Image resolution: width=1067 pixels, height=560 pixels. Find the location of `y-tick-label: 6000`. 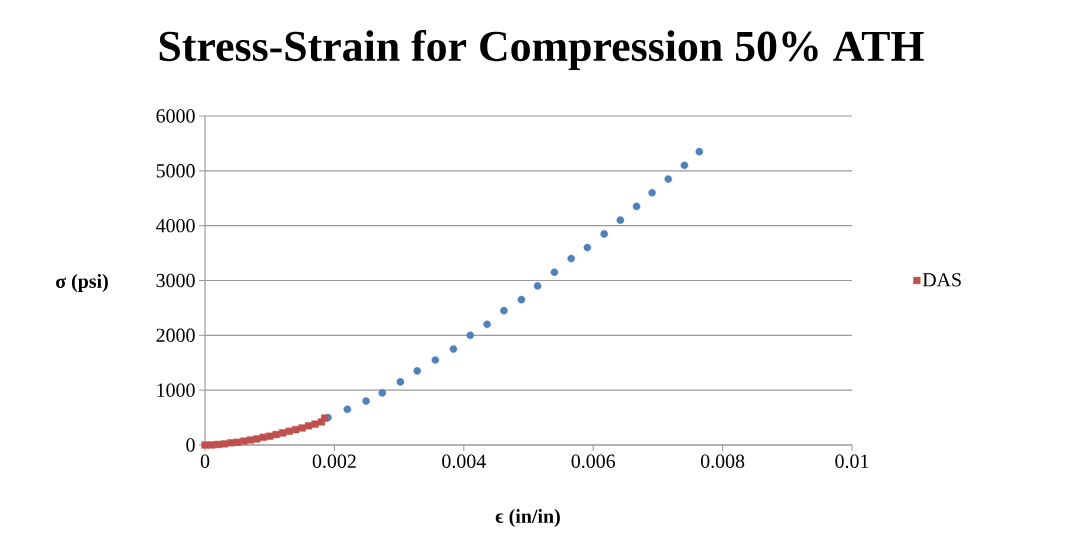

y-tick-label: 6000 is located at coordinates (175, 116).